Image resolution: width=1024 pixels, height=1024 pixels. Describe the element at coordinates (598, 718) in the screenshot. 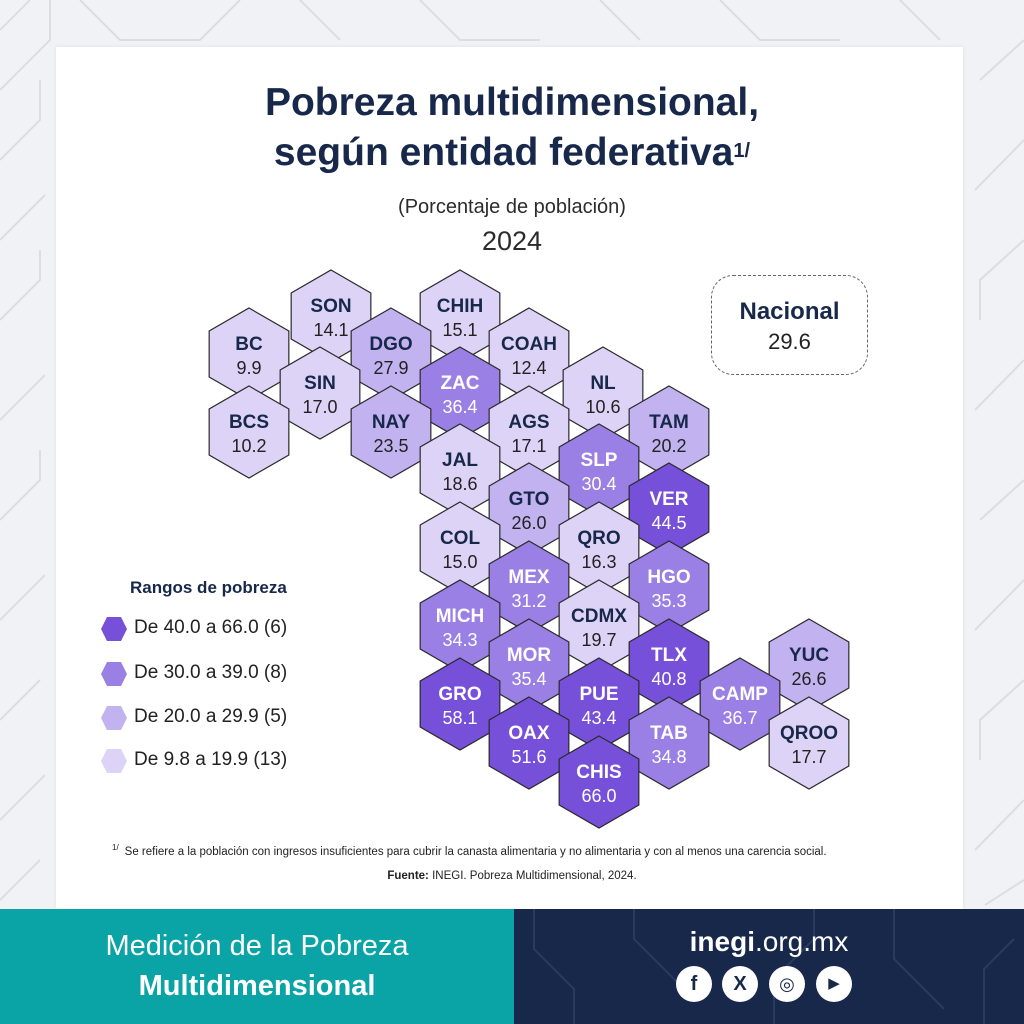

I see `state-value: 43.4` at that location.